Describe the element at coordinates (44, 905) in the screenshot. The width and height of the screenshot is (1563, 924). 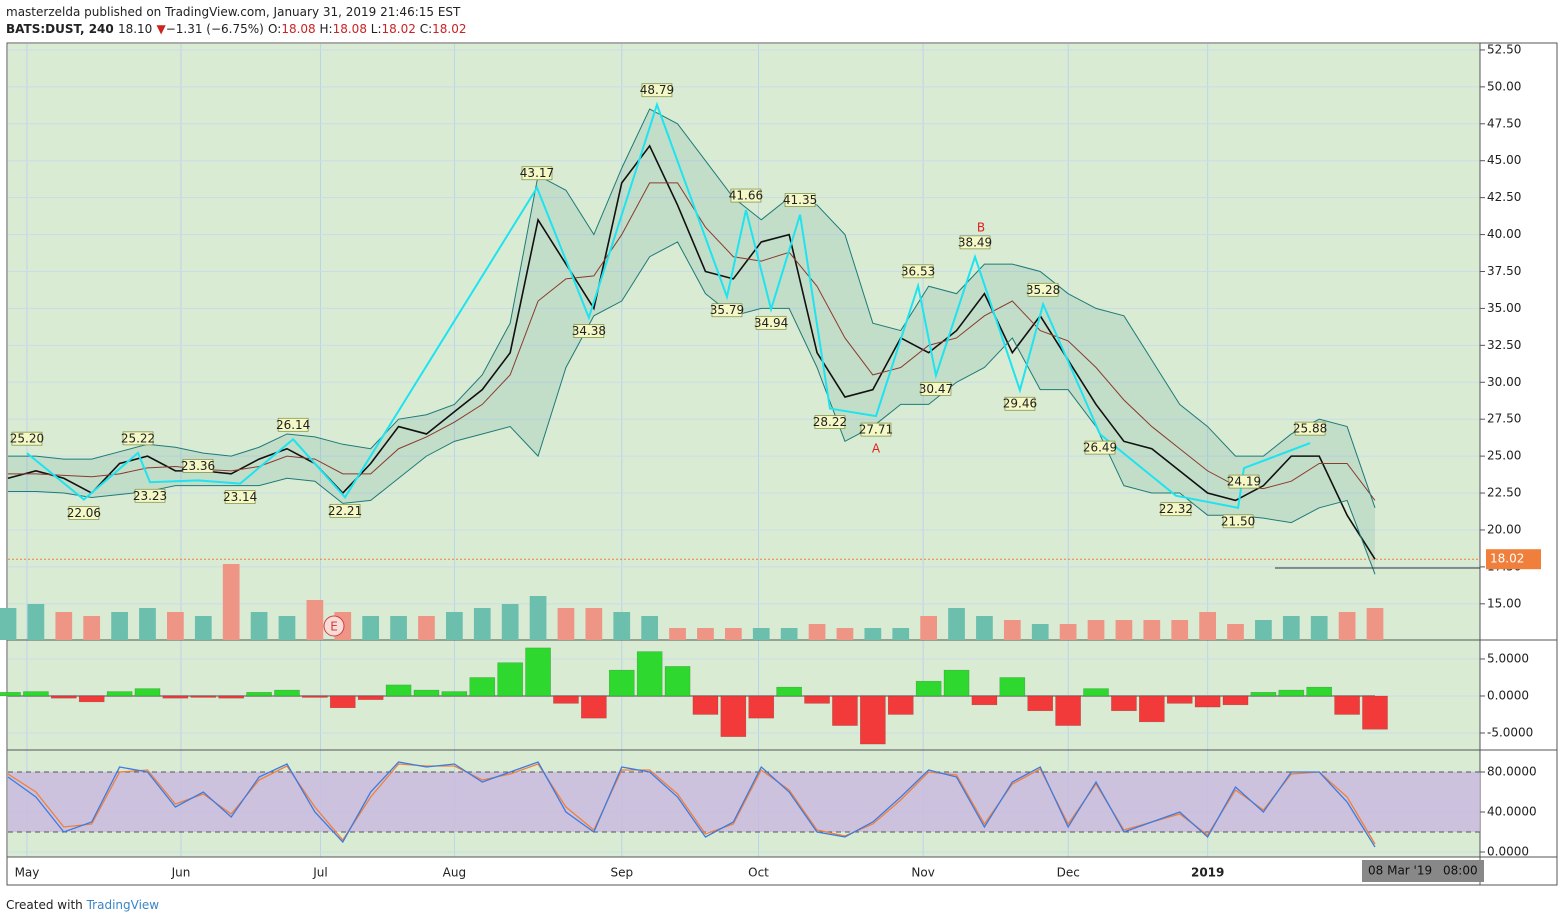
I see `created: Created with` at that location.